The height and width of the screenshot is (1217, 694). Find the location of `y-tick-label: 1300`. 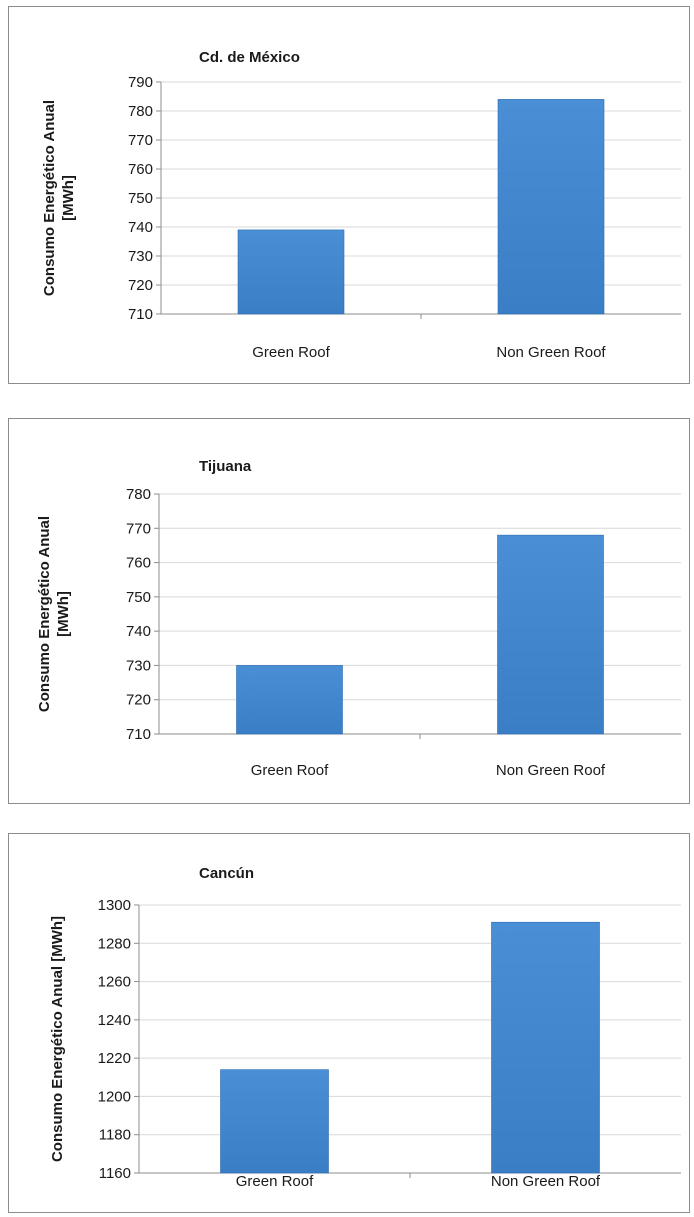

y-tick-label: 1300 is located at coordinates (114, 905).